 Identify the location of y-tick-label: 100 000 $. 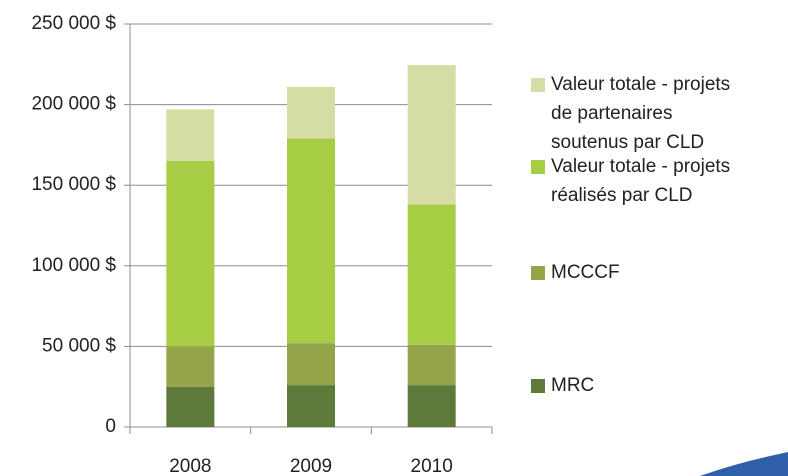
(73, 265).